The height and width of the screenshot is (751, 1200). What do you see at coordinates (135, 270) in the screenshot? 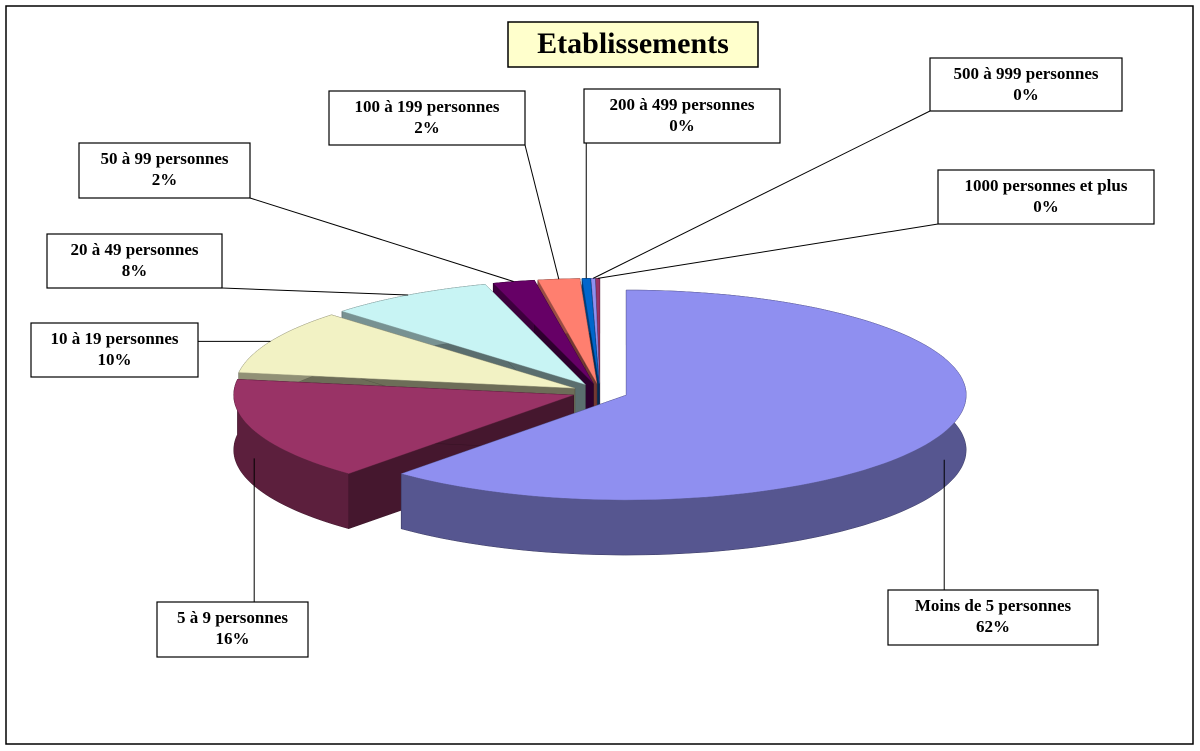
I see `value-label: 8%` at bounding box center [135, 270].